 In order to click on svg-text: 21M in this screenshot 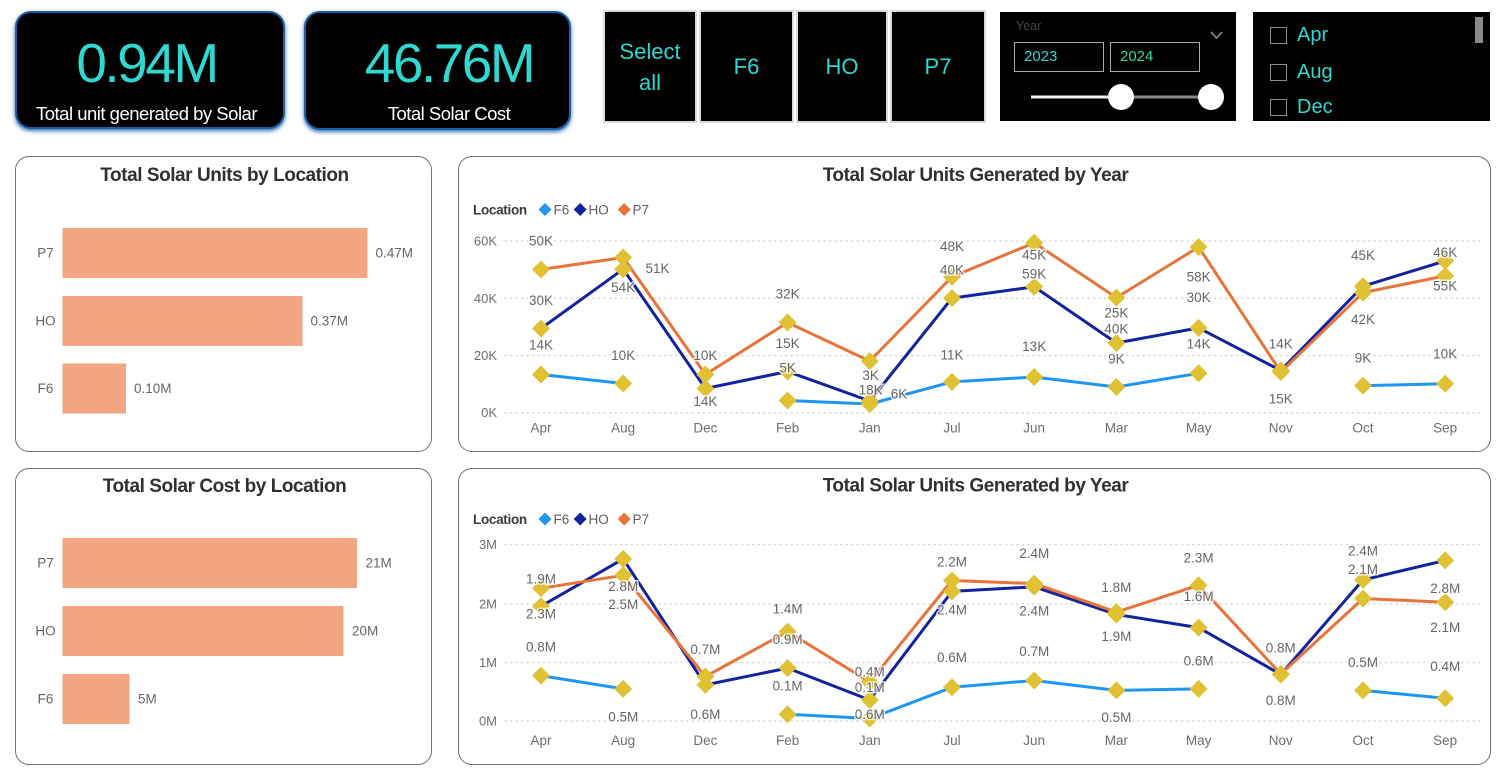, I will do `click(378, 563)`.